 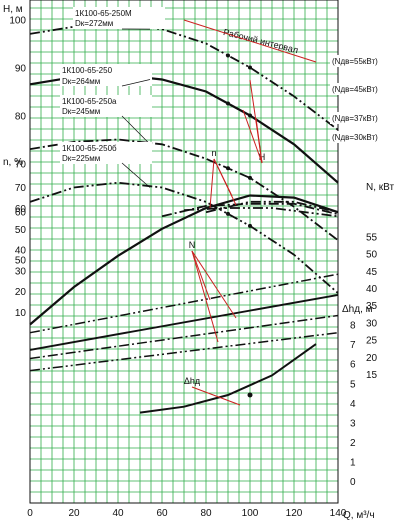 What do you see at coordinates (21, 117) in the screenshot?
I see `h-tick-label: 80` at bounding box center [21, 117].